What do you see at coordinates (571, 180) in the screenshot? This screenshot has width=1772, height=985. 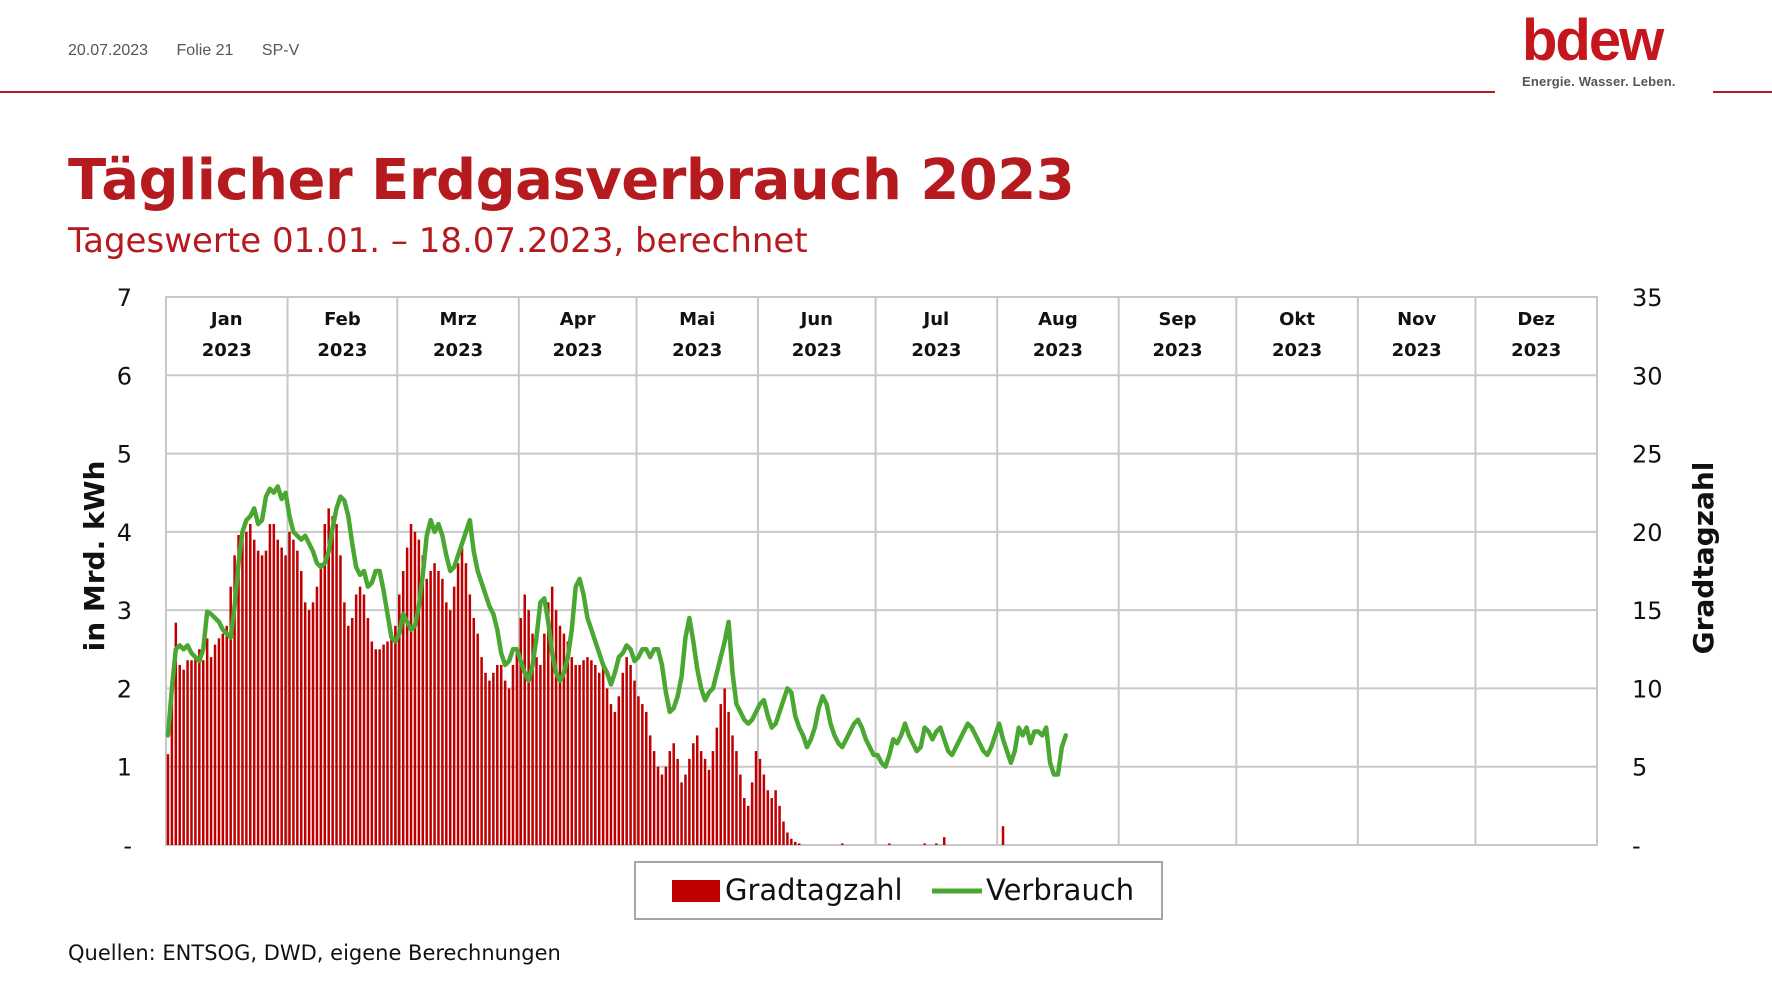 I see `page-title: Täglicher Erdgasverbrauch 2023` at bounding box center [571, 180].